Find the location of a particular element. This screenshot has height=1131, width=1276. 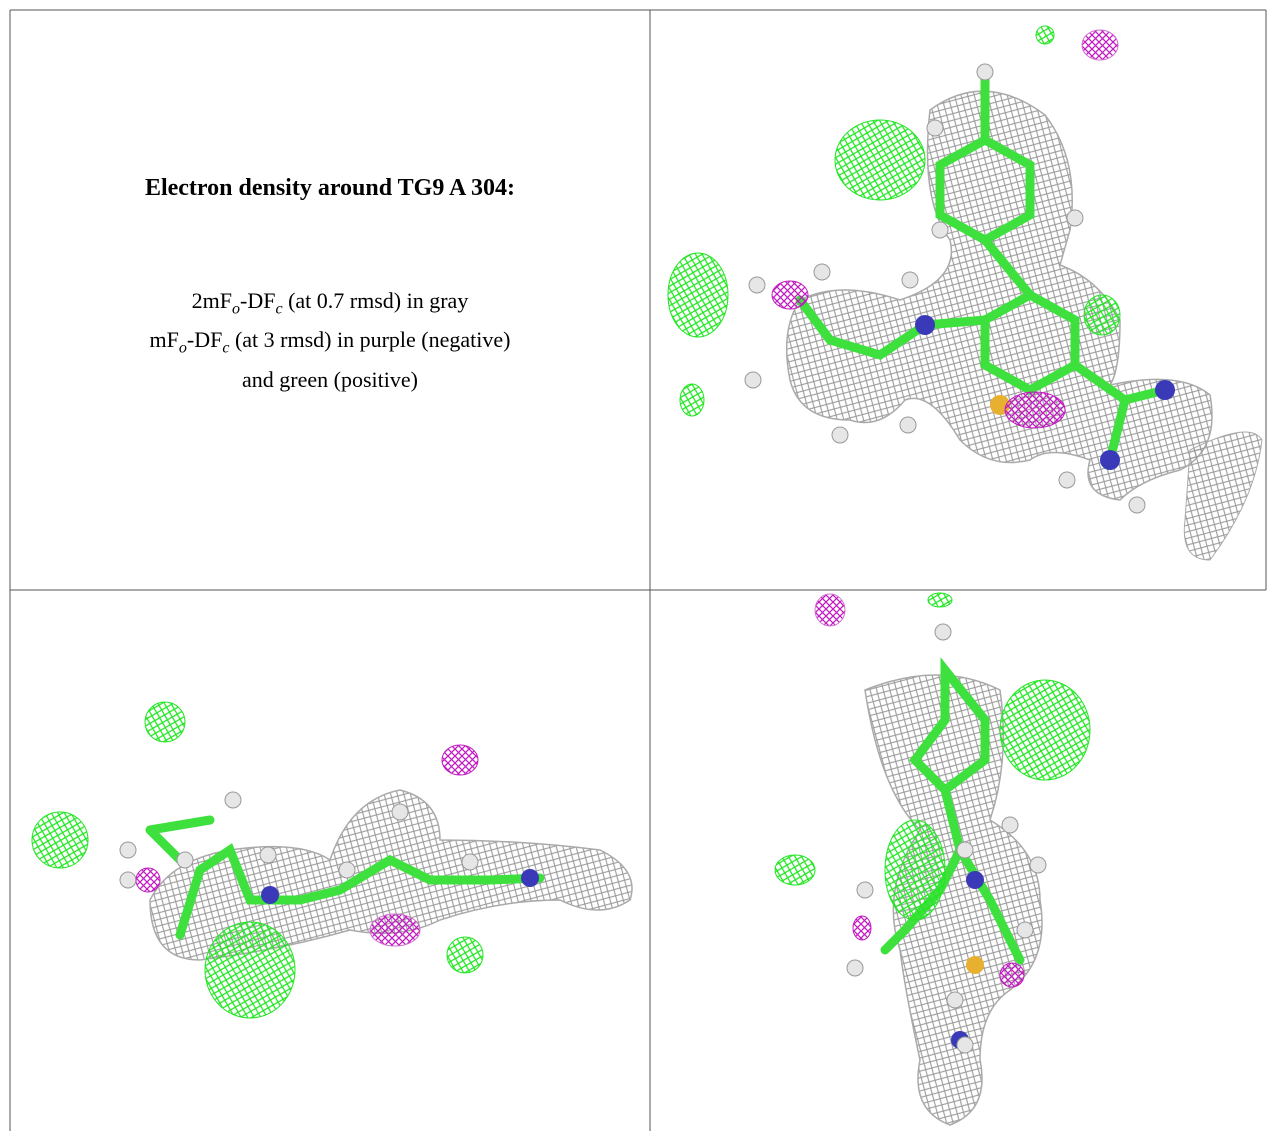

caption-title: Electron density around TG9 A 304: is located at coordinates (330, 188).